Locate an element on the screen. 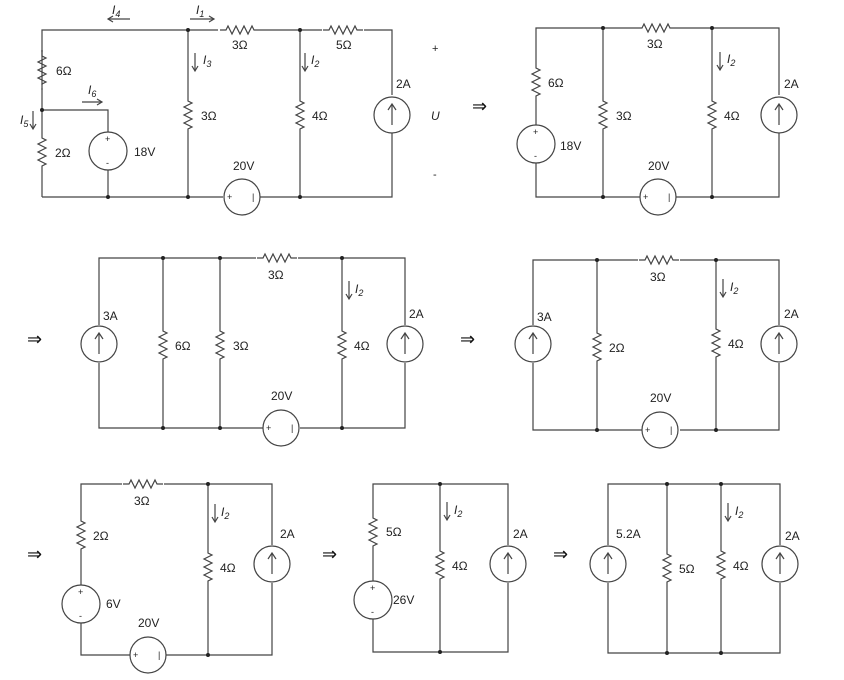 The image size is (844, 680). label-i1: I1 is located at coordinates (200, 11).